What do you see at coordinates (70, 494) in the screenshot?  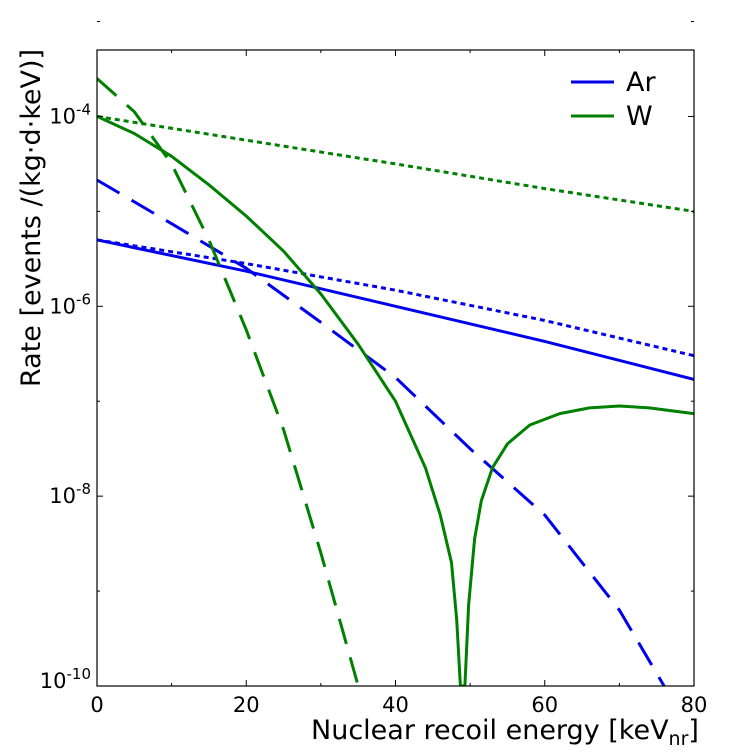 I see `y-tick-label: 10⁻⁸` at bounding box center [70, 494].